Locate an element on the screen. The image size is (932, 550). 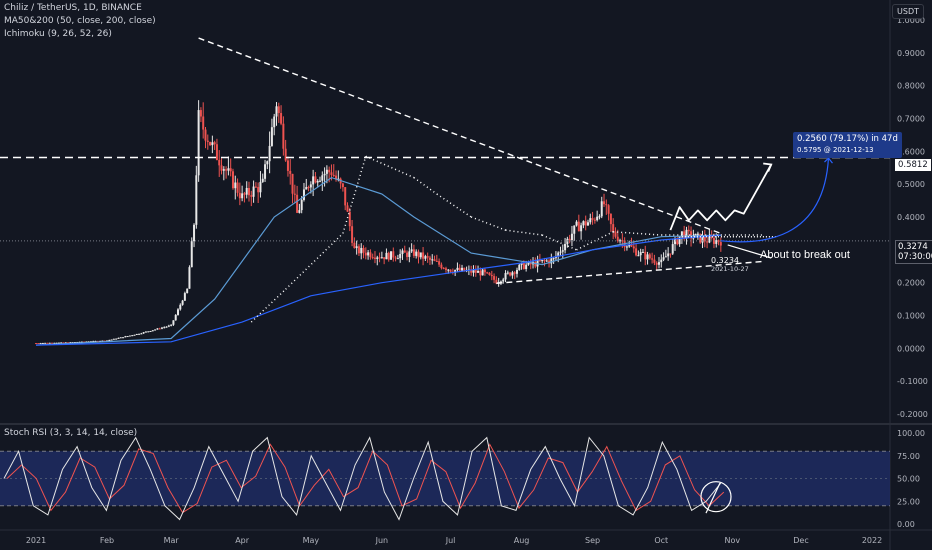
price-tick-label: 1.0000 is located at coordinates (911, 20).